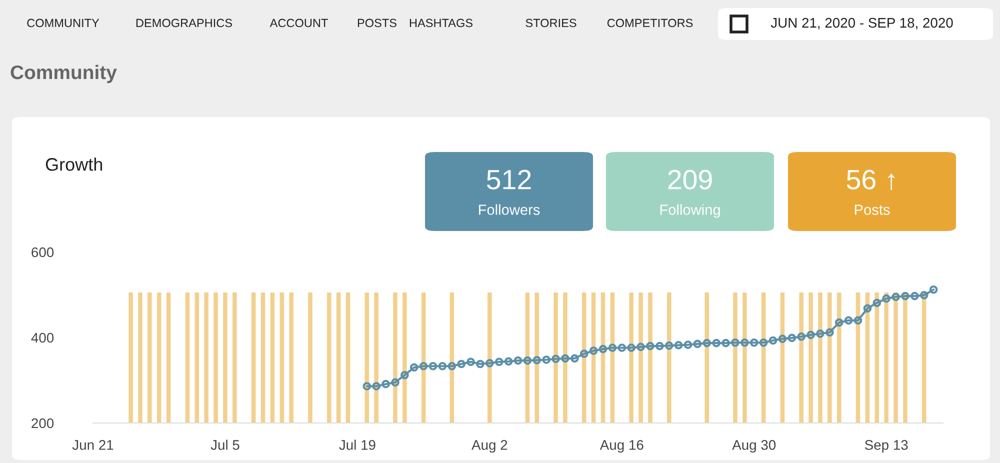 The width and height of the screenshot is (1000, 463). Describe the element at coordinates (299, 23) in the screenshot. I see `text: ACCOUNT` at that location.